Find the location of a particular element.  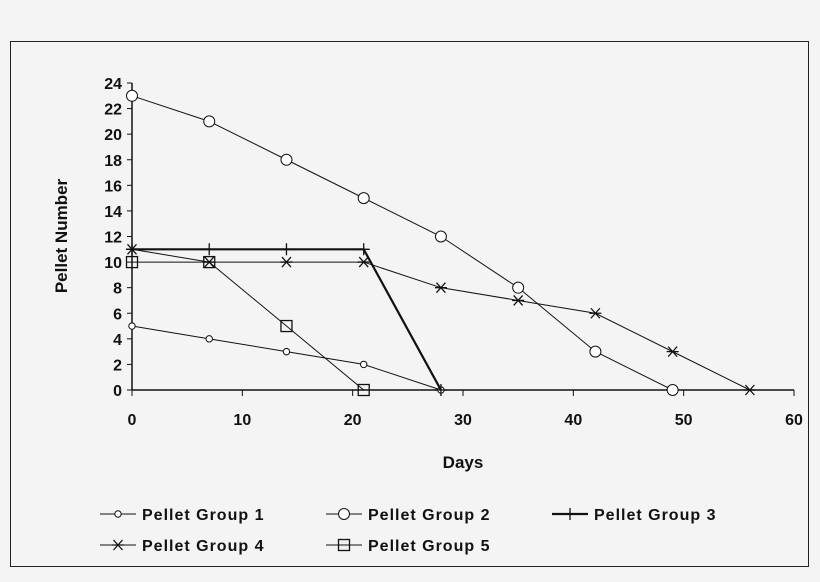

y-tick-label: 12 is located at coordinates (113, 238).